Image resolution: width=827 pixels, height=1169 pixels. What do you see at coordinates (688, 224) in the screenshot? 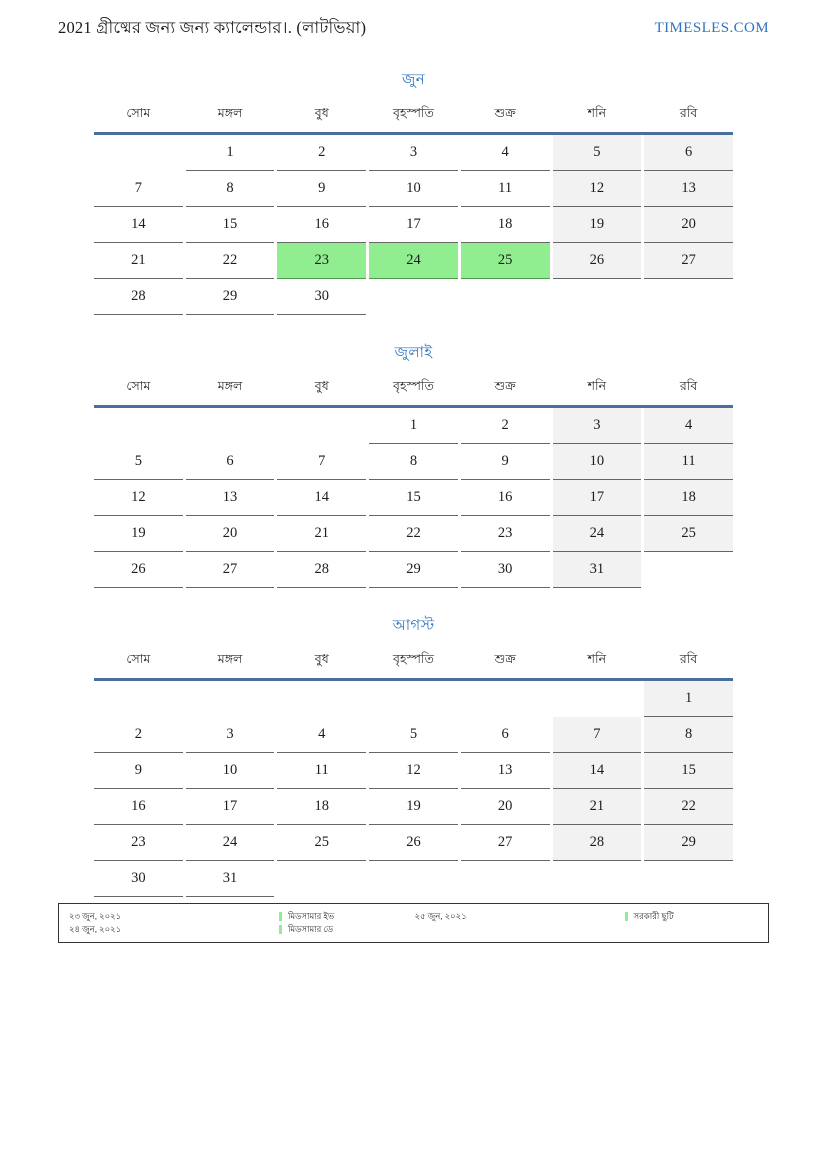
I see `weekend-day-cell: 20` at bounding box center [688, 224].